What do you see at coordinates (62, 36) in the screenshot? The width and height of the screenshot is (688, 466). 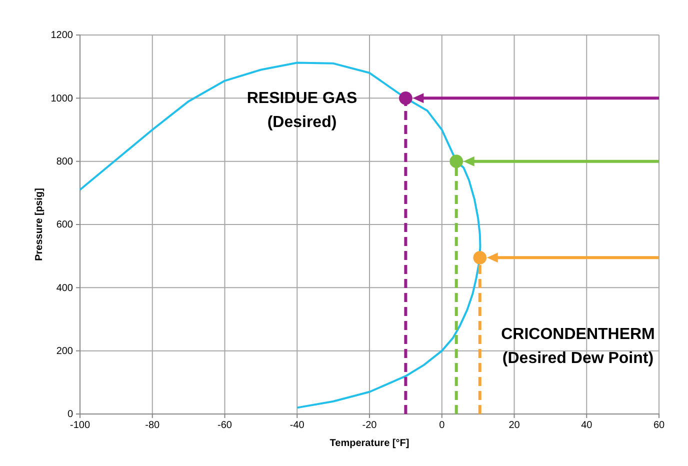 I see `y-tick-label: 1200` at bounding box center [62, 36].